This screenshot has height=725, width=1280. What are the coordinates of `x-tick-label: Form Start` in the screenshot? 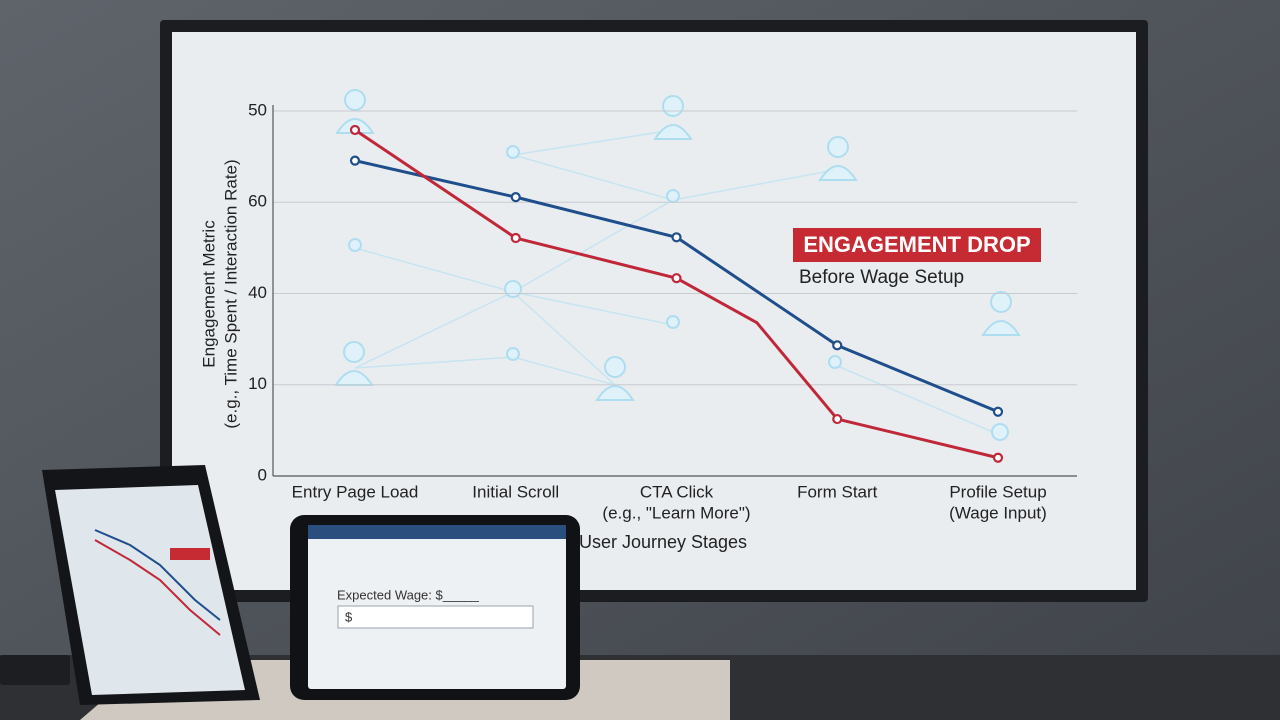 It's located at (837, 491).